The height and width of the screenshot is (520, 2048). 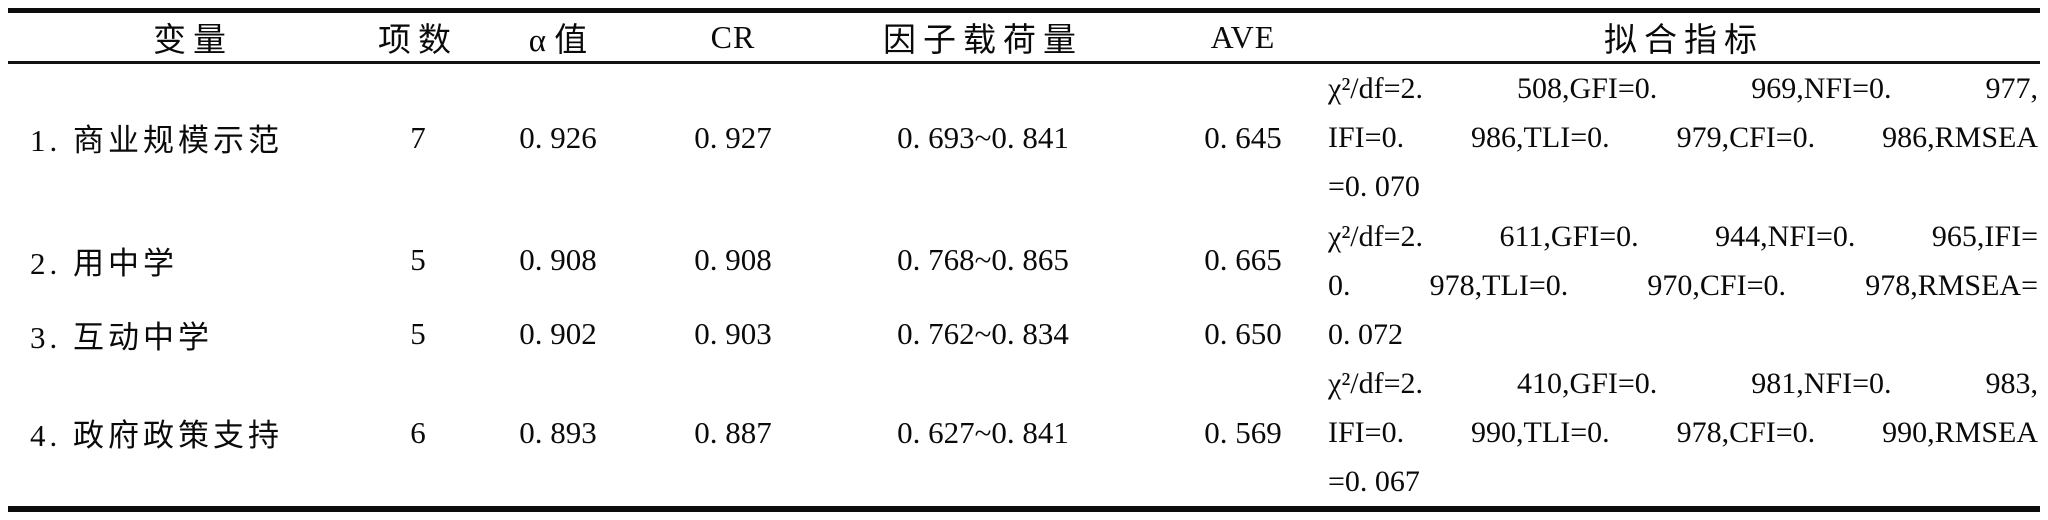 I want to click on col-header-ave: AVE, so click(x=1243, y=37).